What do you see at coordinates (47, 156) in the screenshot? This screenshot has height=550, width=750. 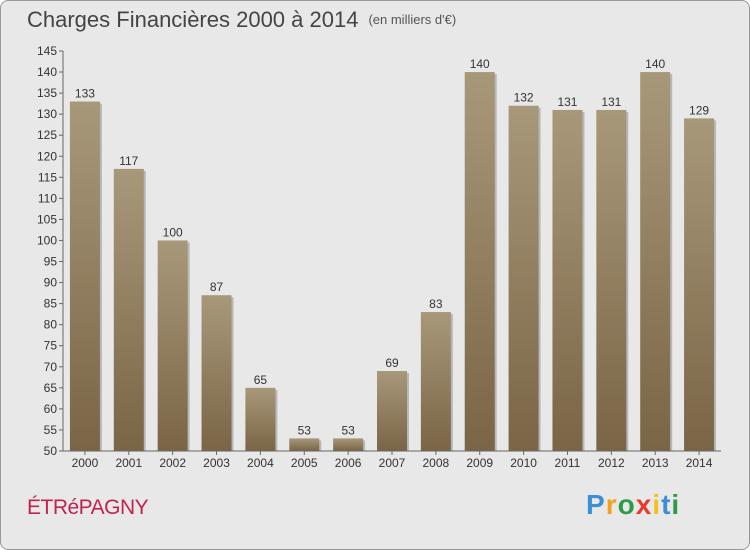 I see `y-tick-label: 120` at bounding box center [47, 156].